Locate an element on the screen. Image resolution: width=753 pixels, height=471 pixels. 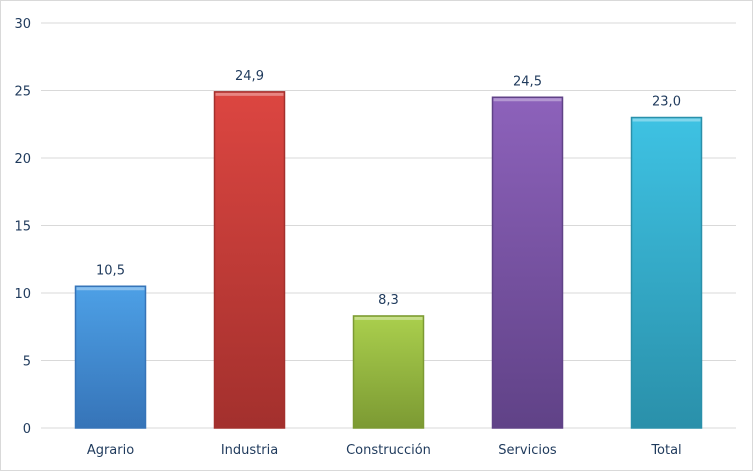
x-tick-label: Construcción is located at coordinates (388, 450).